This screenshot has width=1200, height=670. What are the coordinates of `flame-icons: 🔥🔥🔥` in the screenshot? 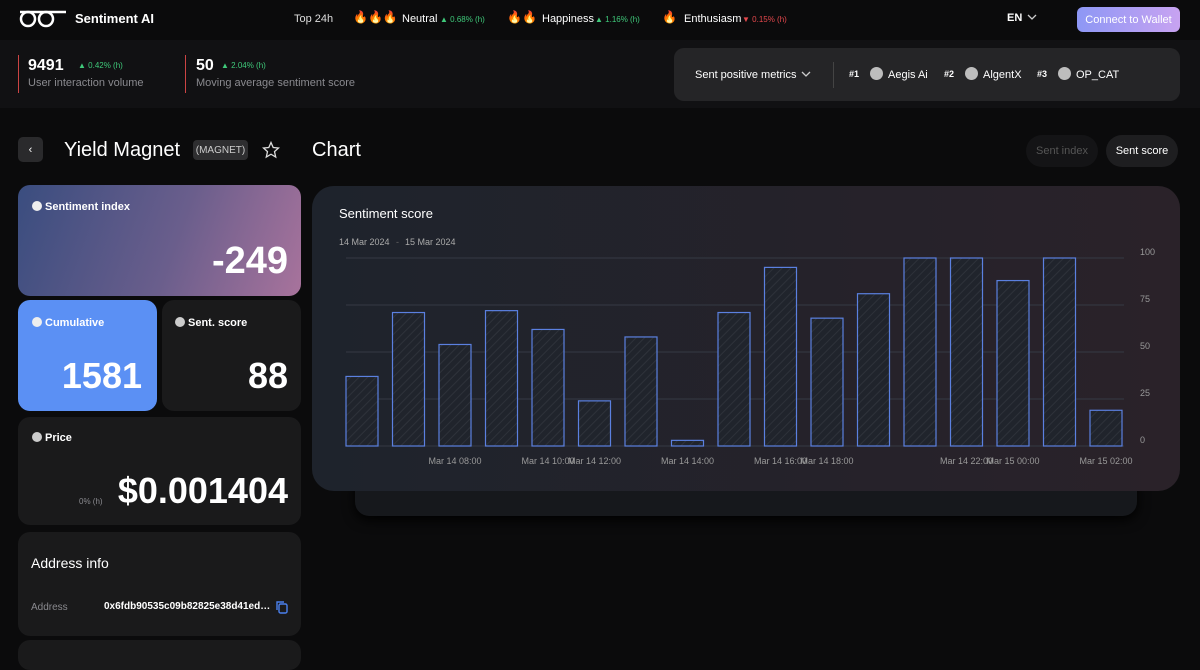 It's located at (375, 17).